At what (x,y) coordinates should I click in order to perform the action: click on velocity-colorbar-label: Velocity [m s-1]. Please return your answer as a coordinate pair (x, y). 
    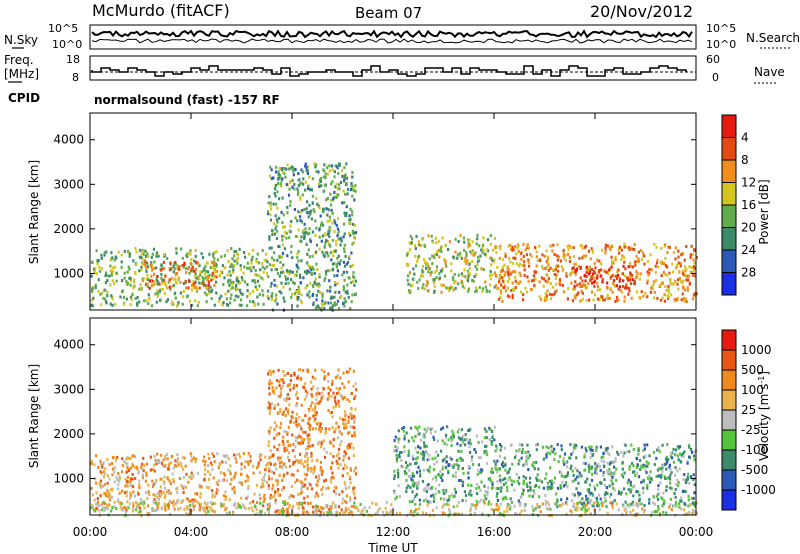
    Looking at the image, I should click on (764, 416).